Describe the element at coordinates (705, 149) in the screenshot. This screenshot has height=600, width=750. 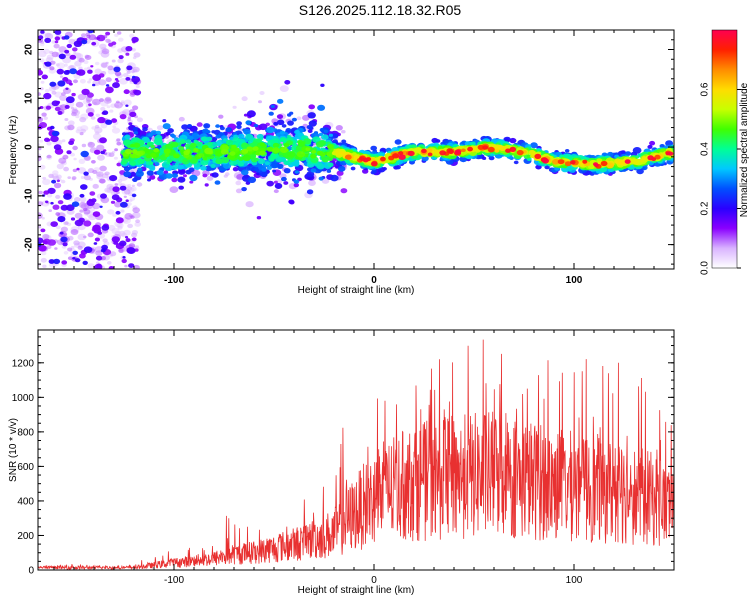
I see `colorbar-tick-label: 0.4` at that location.